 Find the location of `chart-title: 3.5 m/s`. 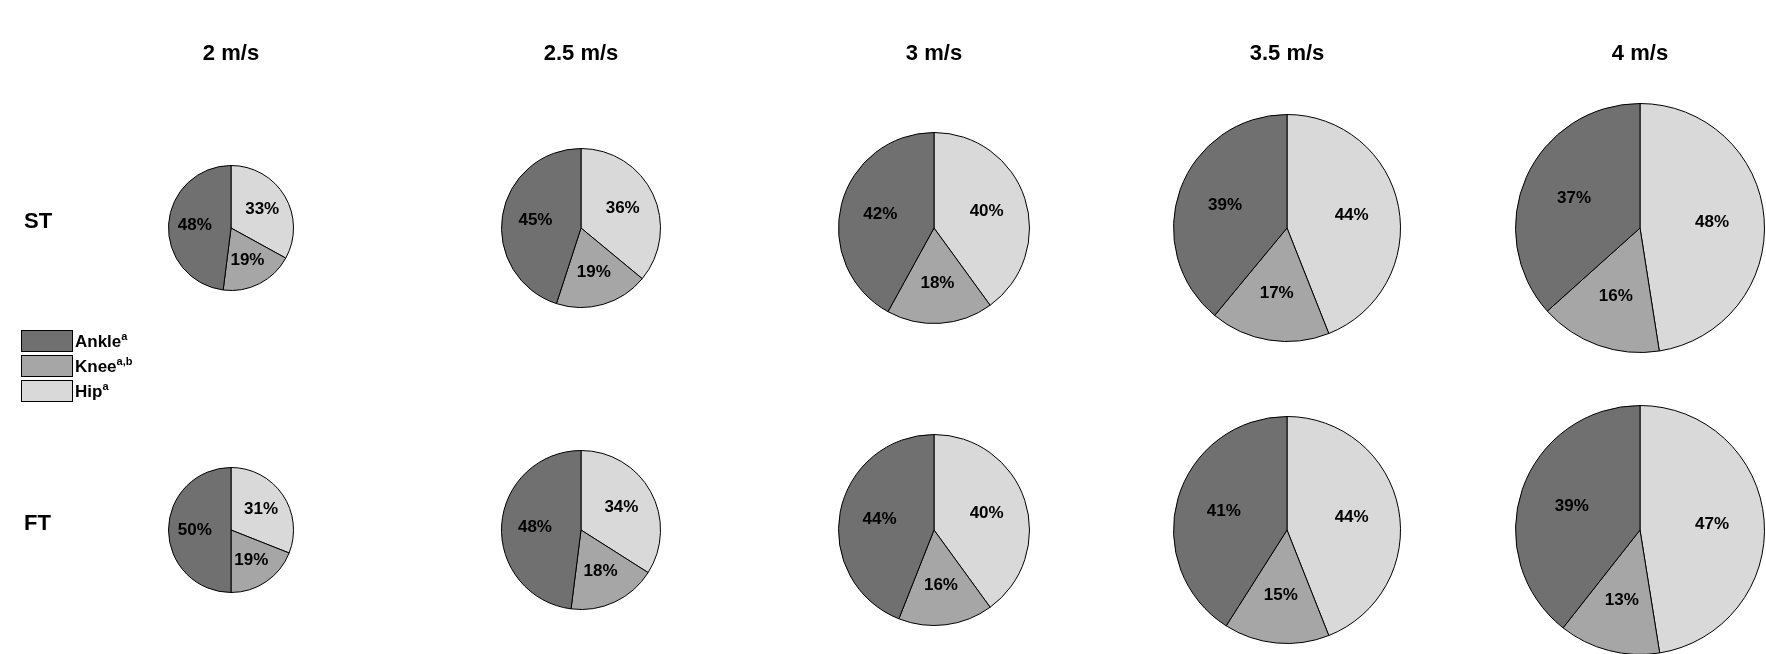

chart-title: 3.5 m/s is located at coordinates (1287, 53).